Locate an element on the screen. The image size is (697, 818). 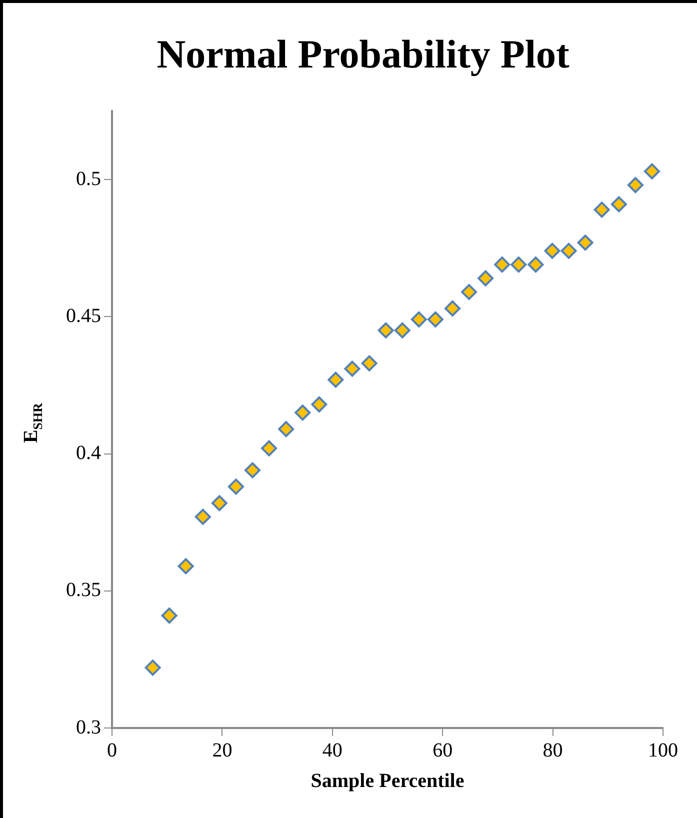
y-tick-label: 0.5 is located at coordinates (88, 179).